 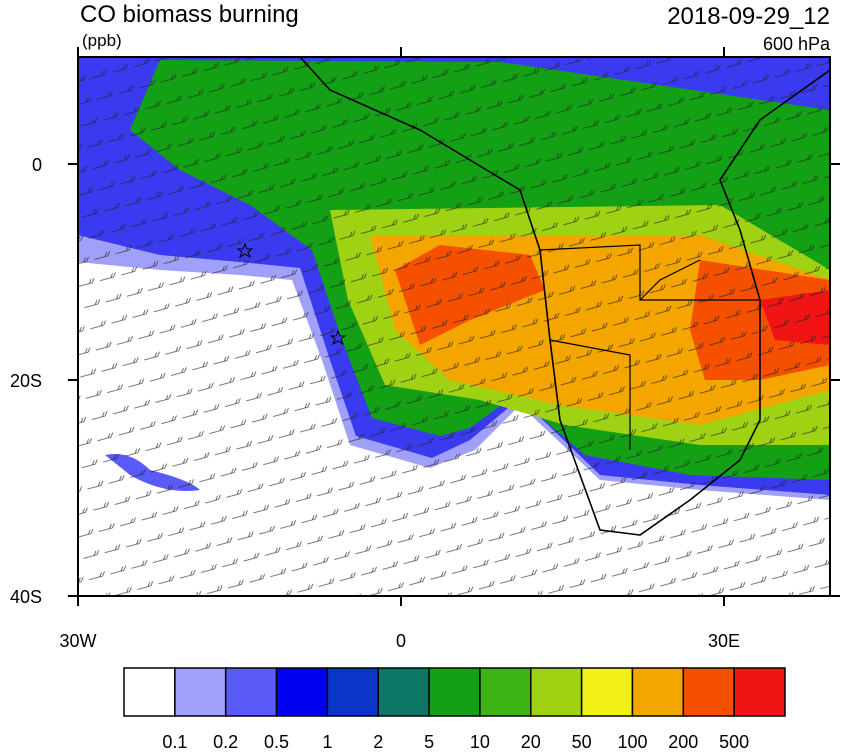 What do you see at coordinates (797, 44) in the screenshot?
I see `level: 600 hPa` at bounding box center [797, 44].